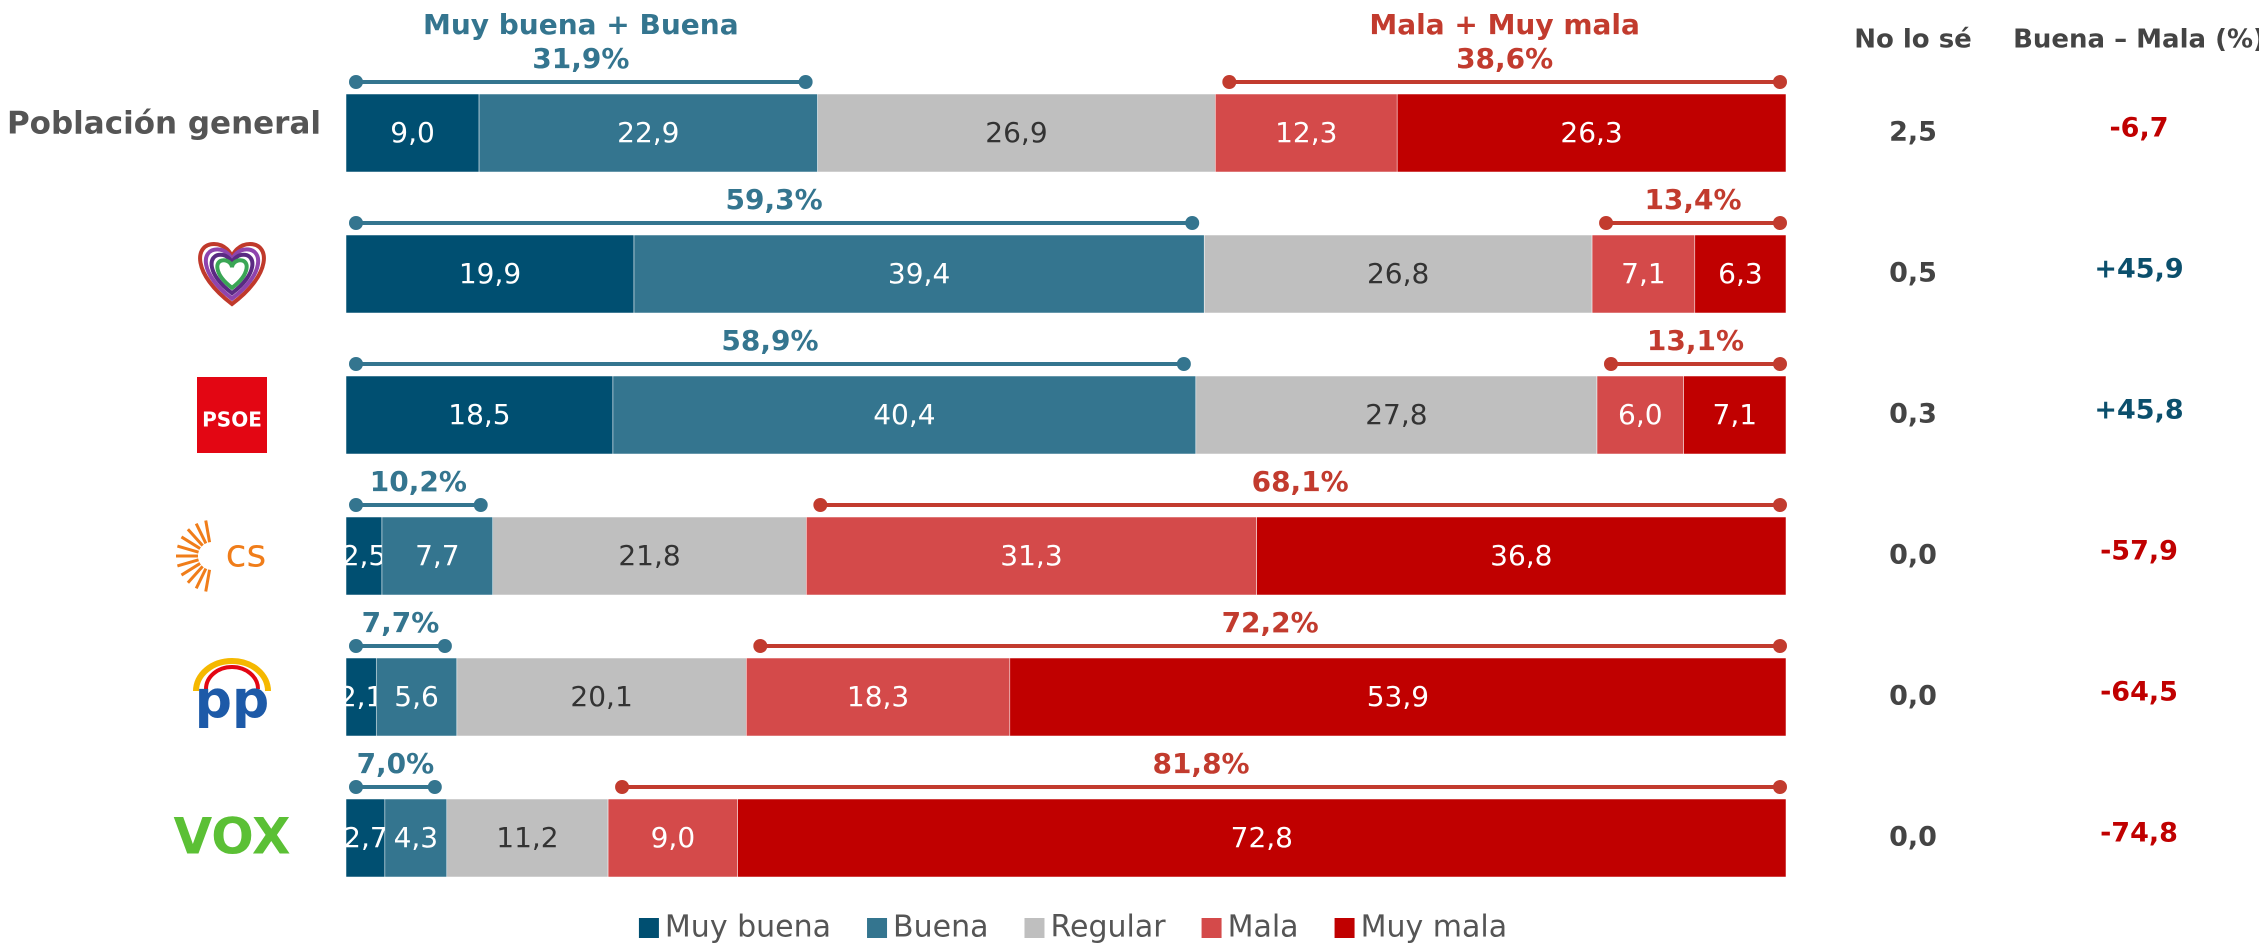 The height and width of the screenshot is (944, 2259). What do you see at coordinates (1504, 58) in the screenshot?
I see `group-label: 38,6%` at bounding box center [1504, 58].